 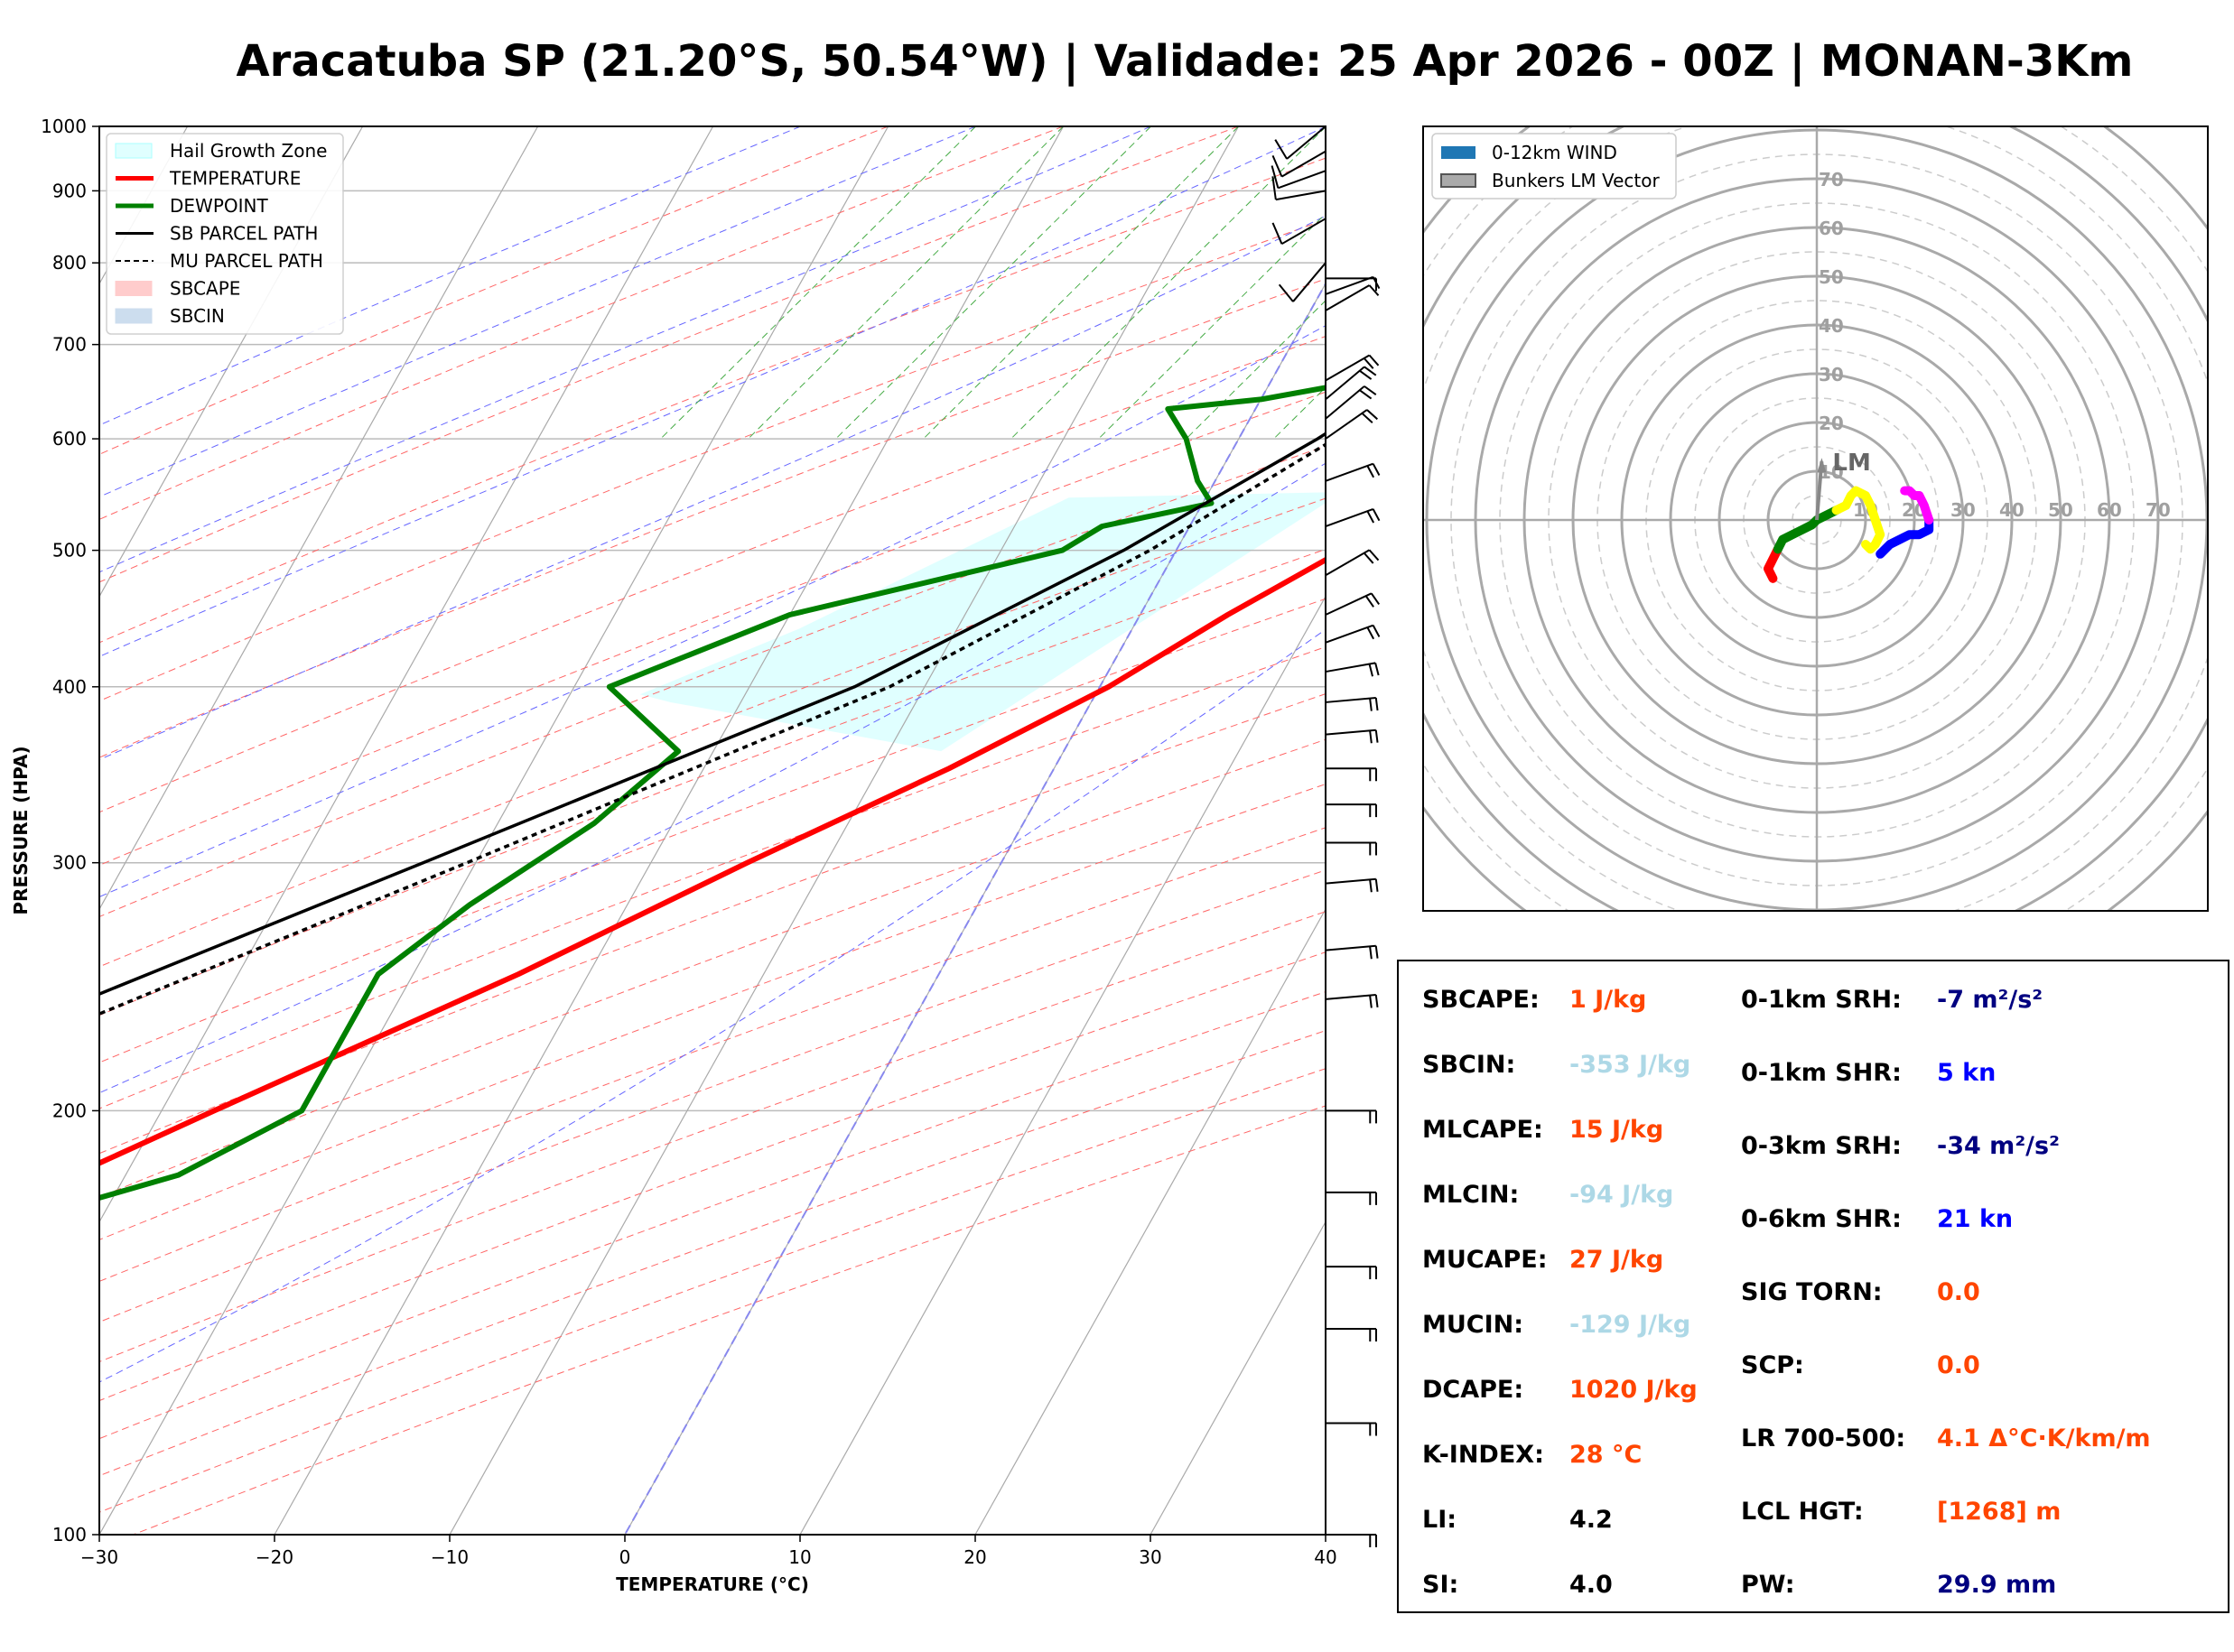 What do you see at coordinates (1481, 1000) in the screenshot?
I see `param-label: SBCAPE:` at bounding box center [1481, 1000].